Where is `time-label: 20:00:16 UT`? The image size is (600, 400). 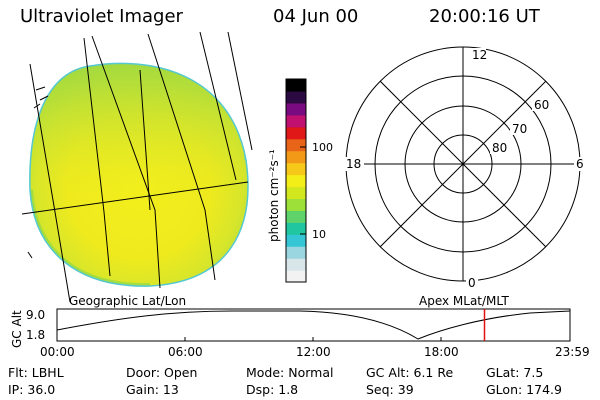 time-label: 20:00:16 UT is located at coordinates (484, 16).